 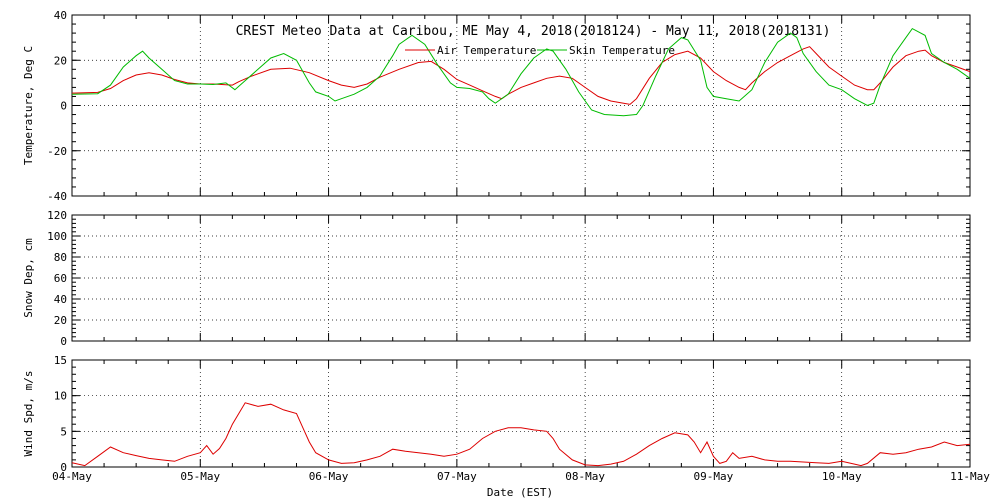 I want to click on legend-label: Skin Temperature, so click(x=622, y=50).